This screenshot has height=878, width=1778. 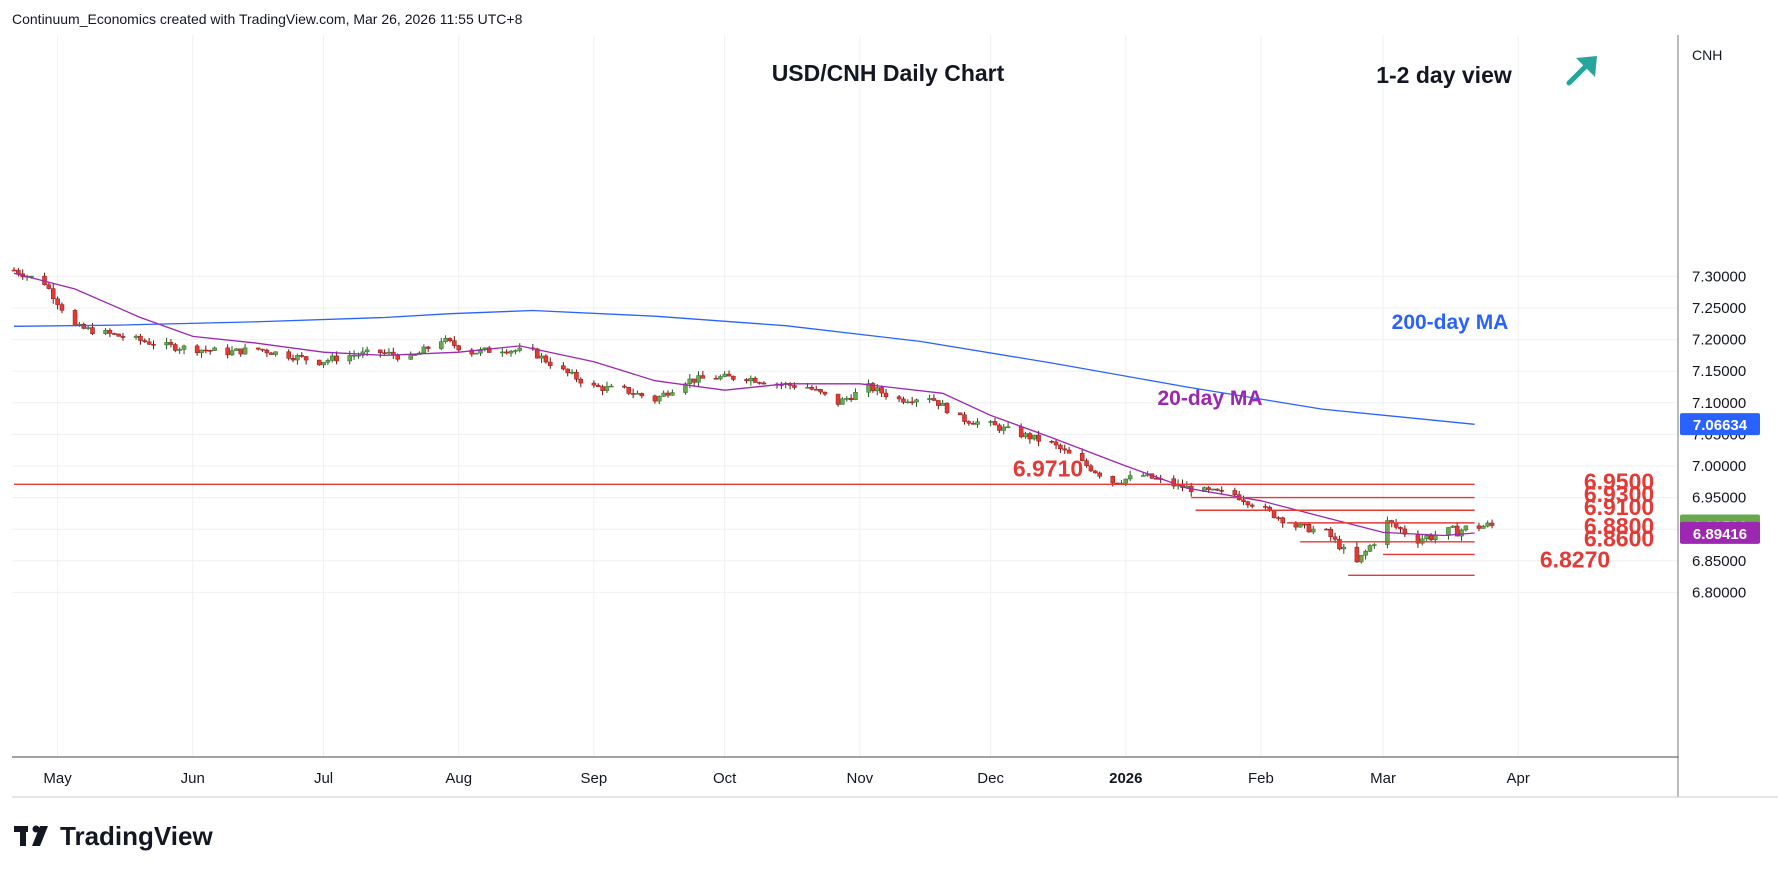 What do you see at coordinates (1719, 561) in the screenshot?
I see `price-tick-label: 6.85000` at bounding box center [1719, 561].